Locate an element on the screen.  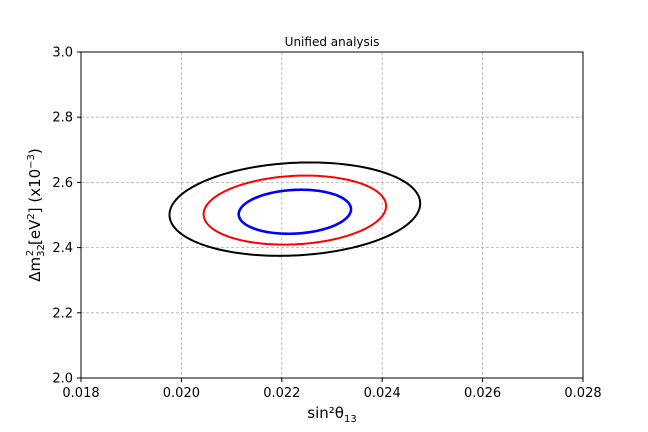
x-tick-label-5: 0.028 is located at coordinates (582, 393).